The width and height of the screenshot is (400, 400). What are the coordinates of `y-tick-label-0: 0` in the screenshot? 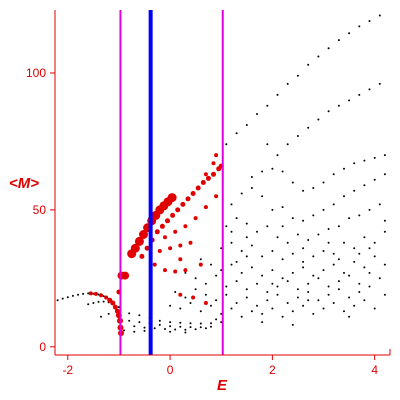 It's located at (42, 347).